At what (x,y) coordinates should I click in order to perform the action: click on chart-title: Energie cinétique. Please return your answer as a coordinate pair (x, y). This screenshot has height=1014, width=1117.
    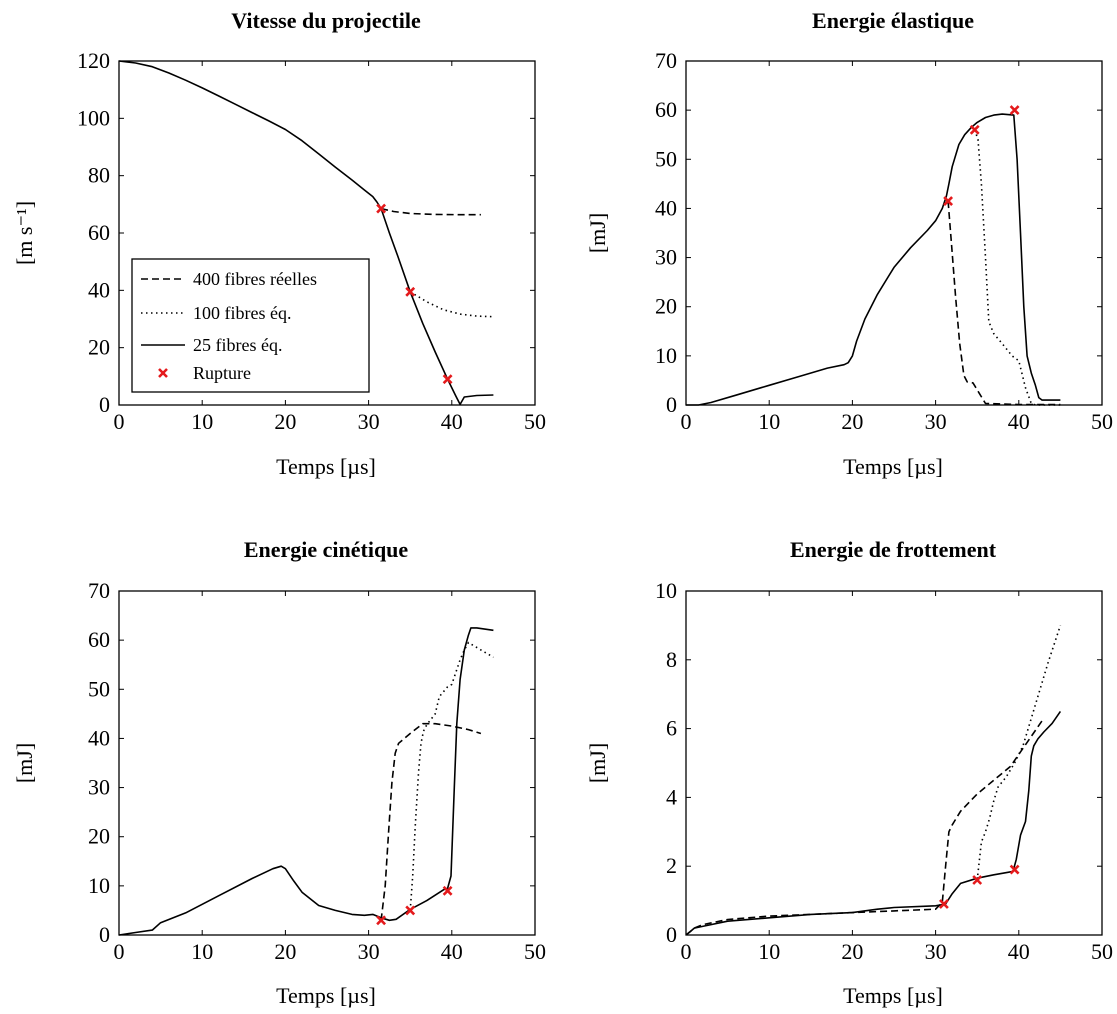
    Looking at the image, I should click on (326, 549).